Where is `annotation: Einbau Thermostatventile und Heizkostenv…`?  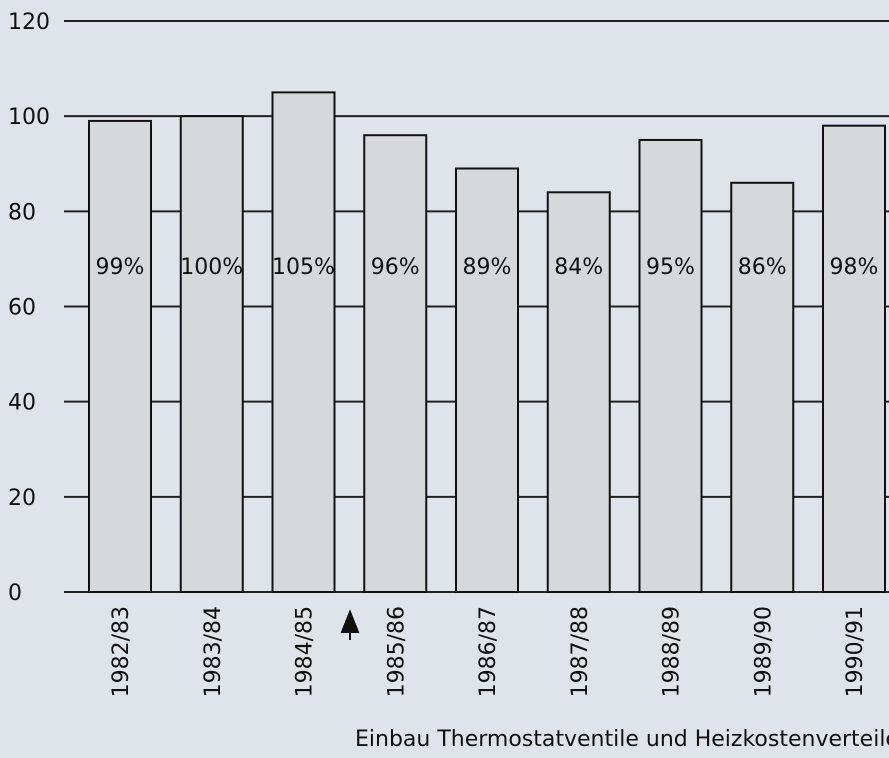 annotation: Einbau Thermostatventile und Heizkostenv… is located at coordinates (622, 739).